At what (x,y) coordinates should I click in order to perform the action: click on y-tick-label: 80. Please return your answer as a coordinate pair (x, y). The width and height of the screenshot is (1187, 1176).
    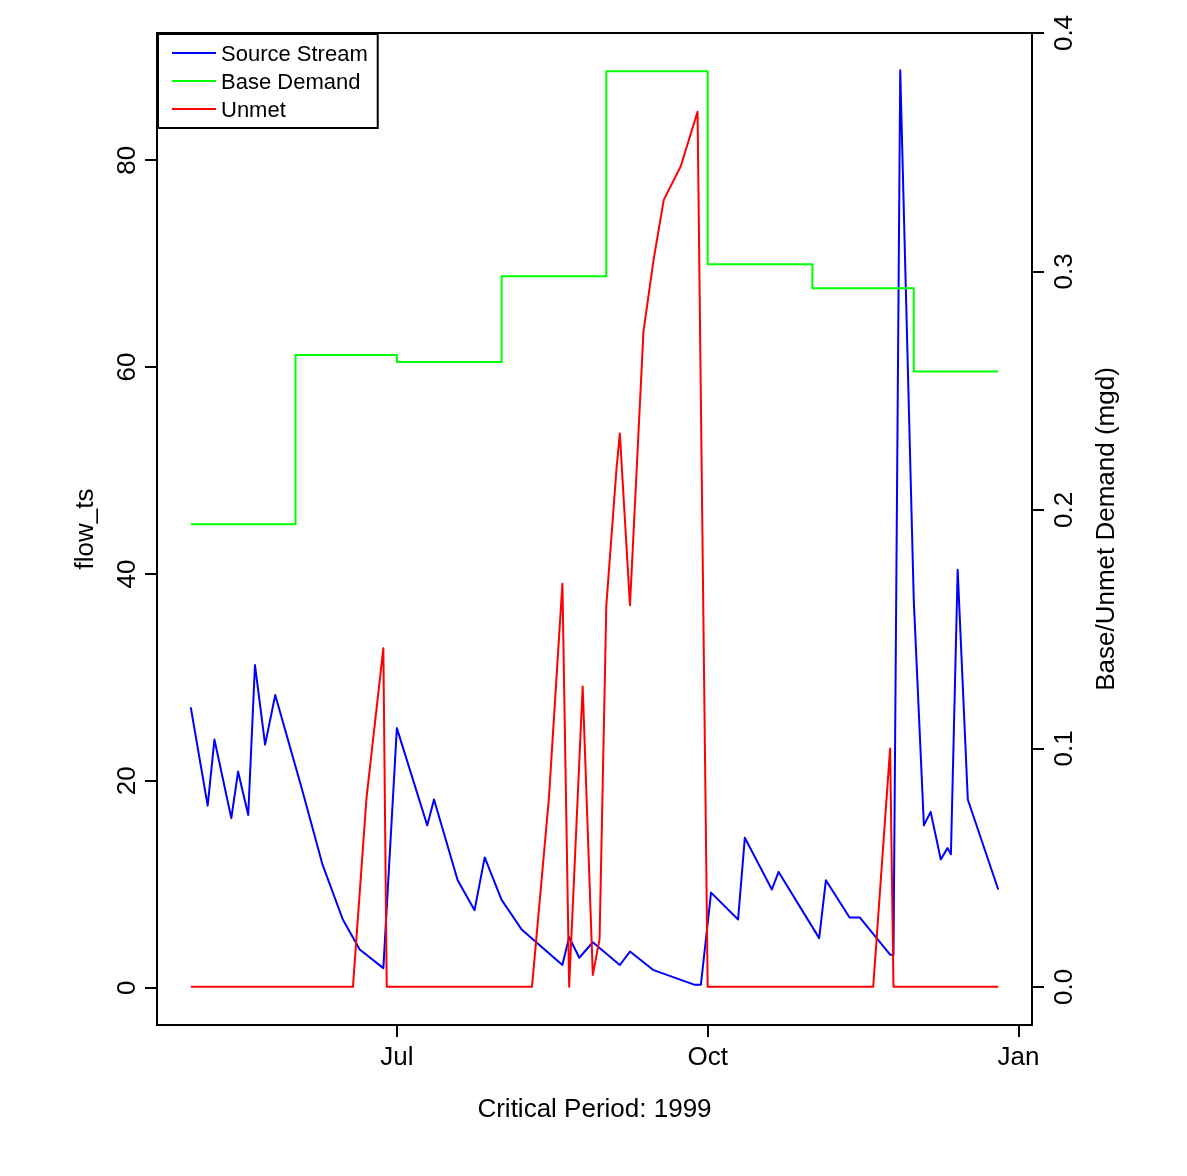
    Looking at the image, I should click on (126, 160).